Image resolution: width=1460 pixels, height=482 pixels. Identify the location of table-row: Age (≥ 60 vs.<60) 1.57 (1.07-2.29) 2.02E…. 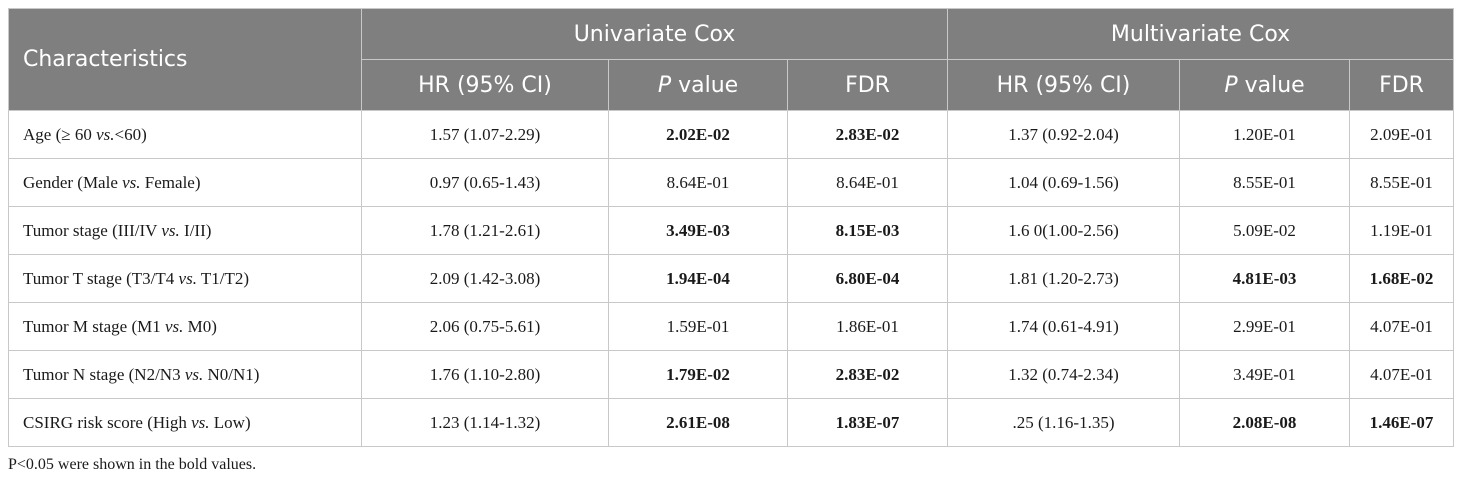
(731, 134).